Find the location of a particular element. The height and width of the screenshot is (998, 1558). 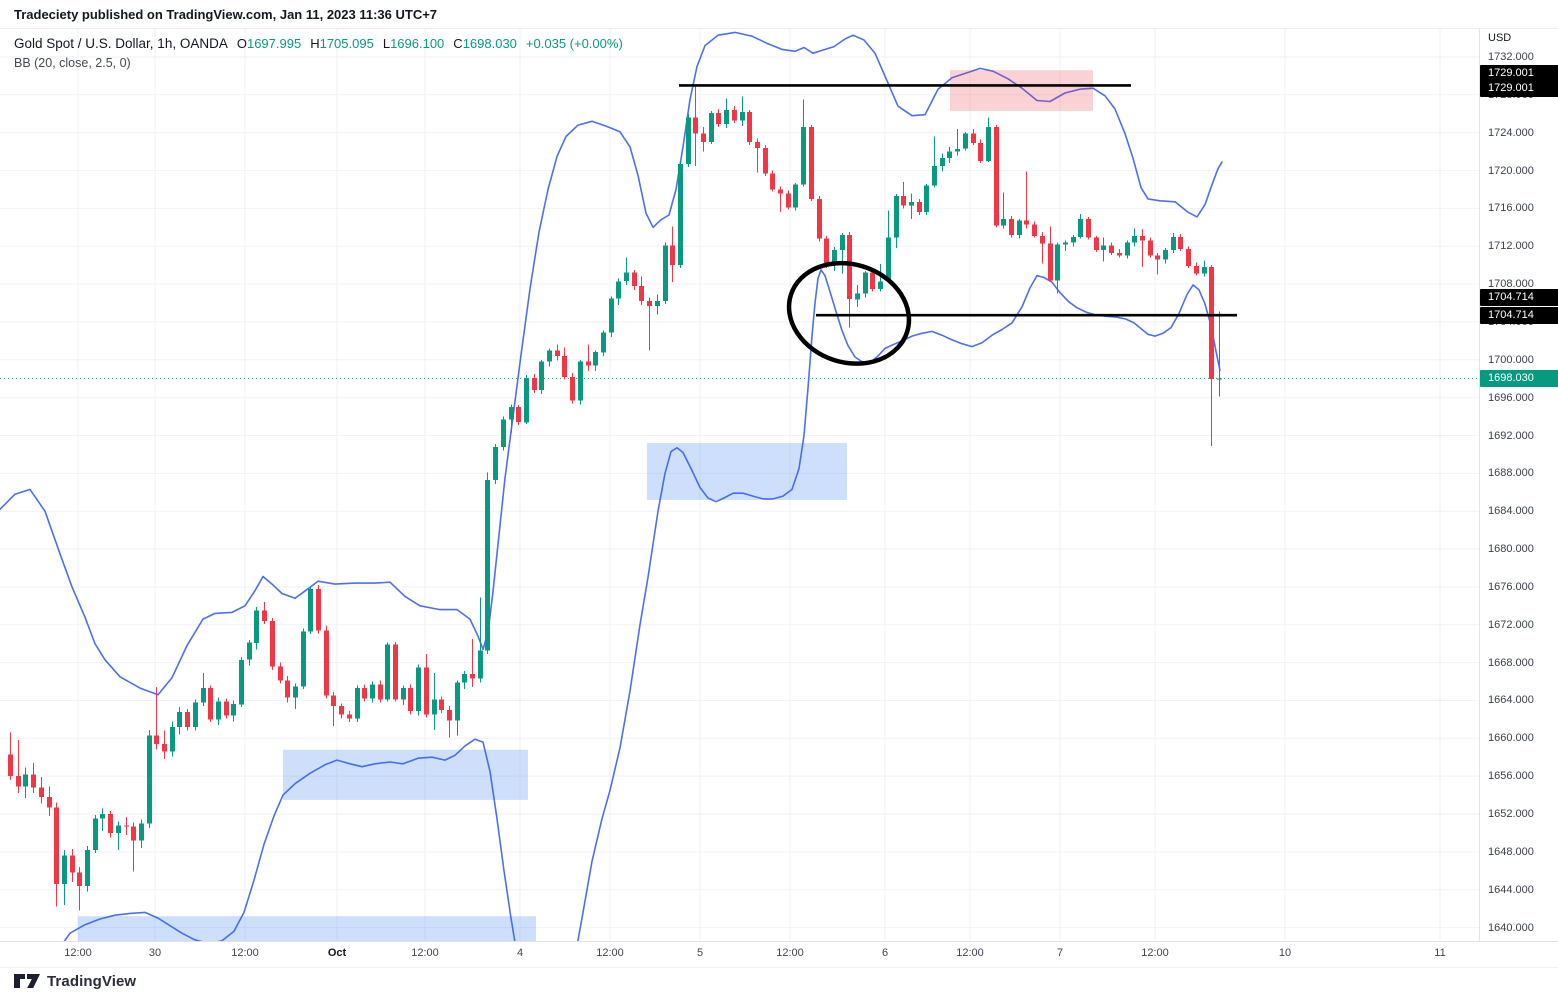

time-tick-label: 30 is located at coordinates (155, 953).